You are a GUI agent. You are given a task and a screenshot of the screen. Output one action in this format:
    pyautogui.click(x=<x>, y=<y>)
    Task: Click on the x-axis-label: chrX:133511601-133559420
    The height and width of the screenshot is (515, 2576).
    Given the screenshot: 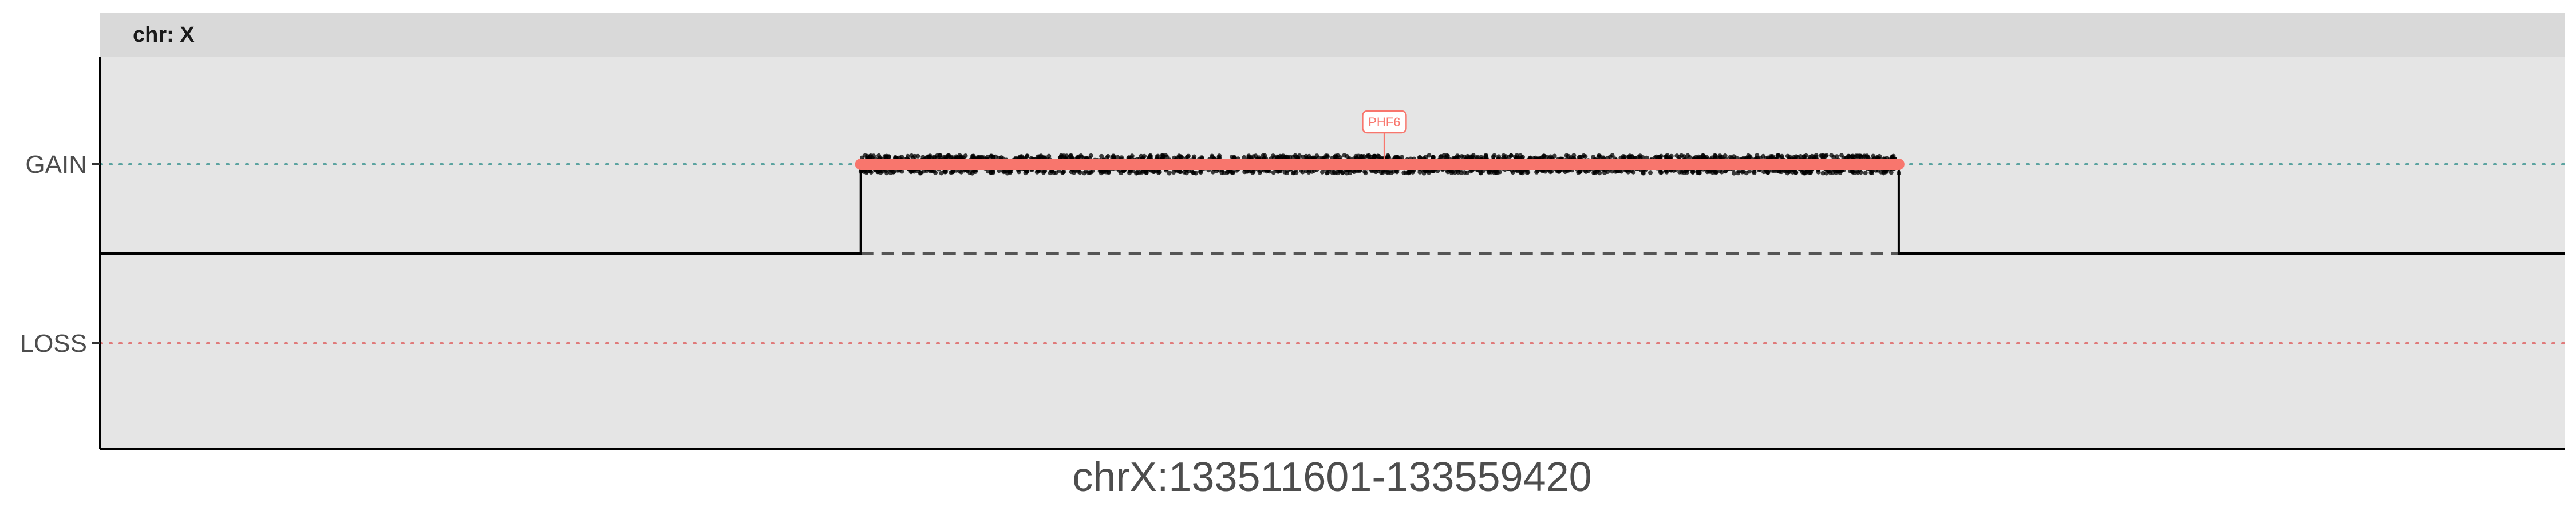 What is the action you would take?
    pyautogui.click(x=1331, y=477)
    